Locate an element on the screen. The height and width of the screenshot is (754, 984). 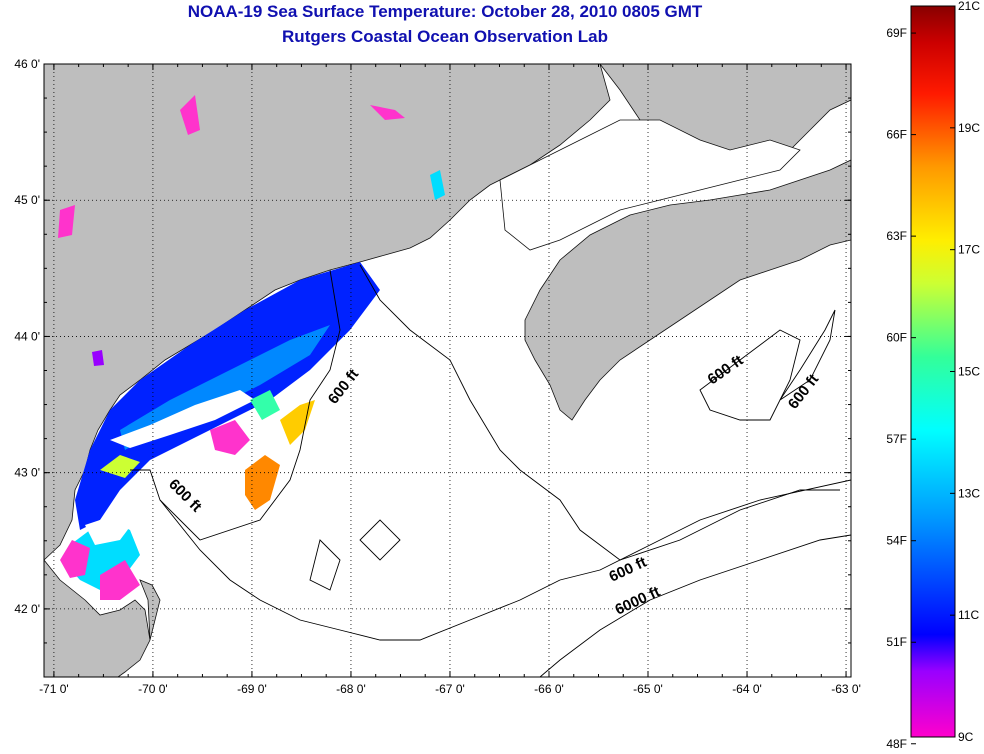
bay-of-fundy is located at coordinates (650, 185).